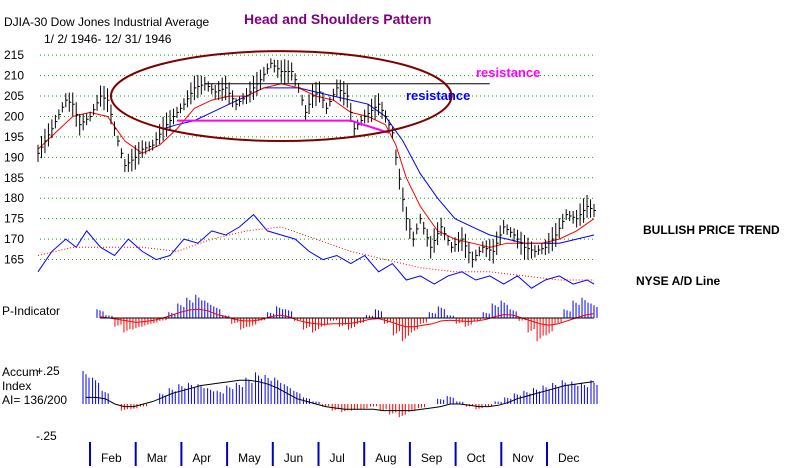  Describe the element at coordinates (31, 311) in the screenshot. I see `p-indicator-label: P-Indicator` at that location.